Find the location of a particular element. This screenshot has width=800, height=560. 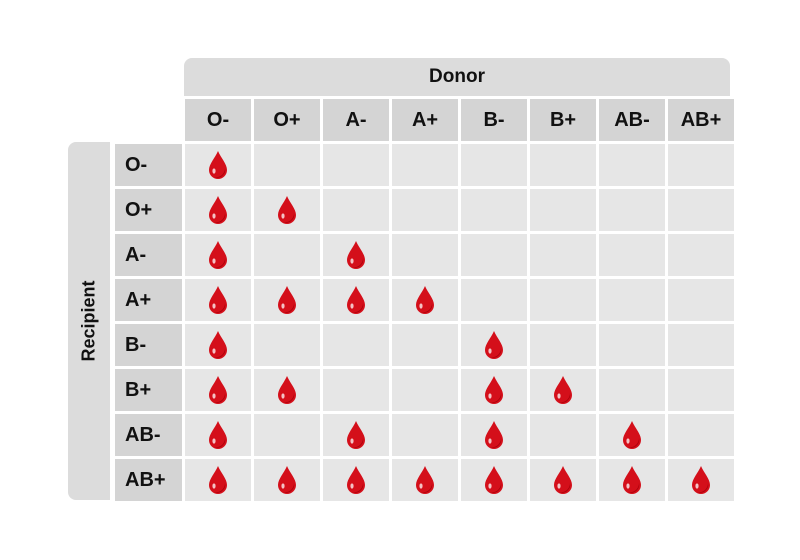

corner-spacer is located at coordinates (148, 120).